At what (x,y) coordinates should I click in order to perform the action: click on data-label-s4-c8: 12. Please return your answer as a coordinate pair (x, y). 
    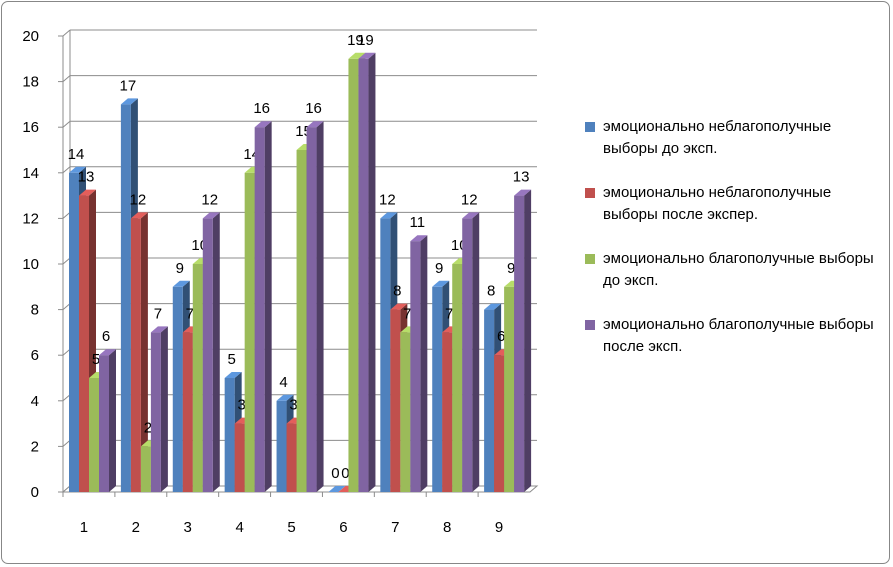
    Looking at the image, I should click on (469, 199).